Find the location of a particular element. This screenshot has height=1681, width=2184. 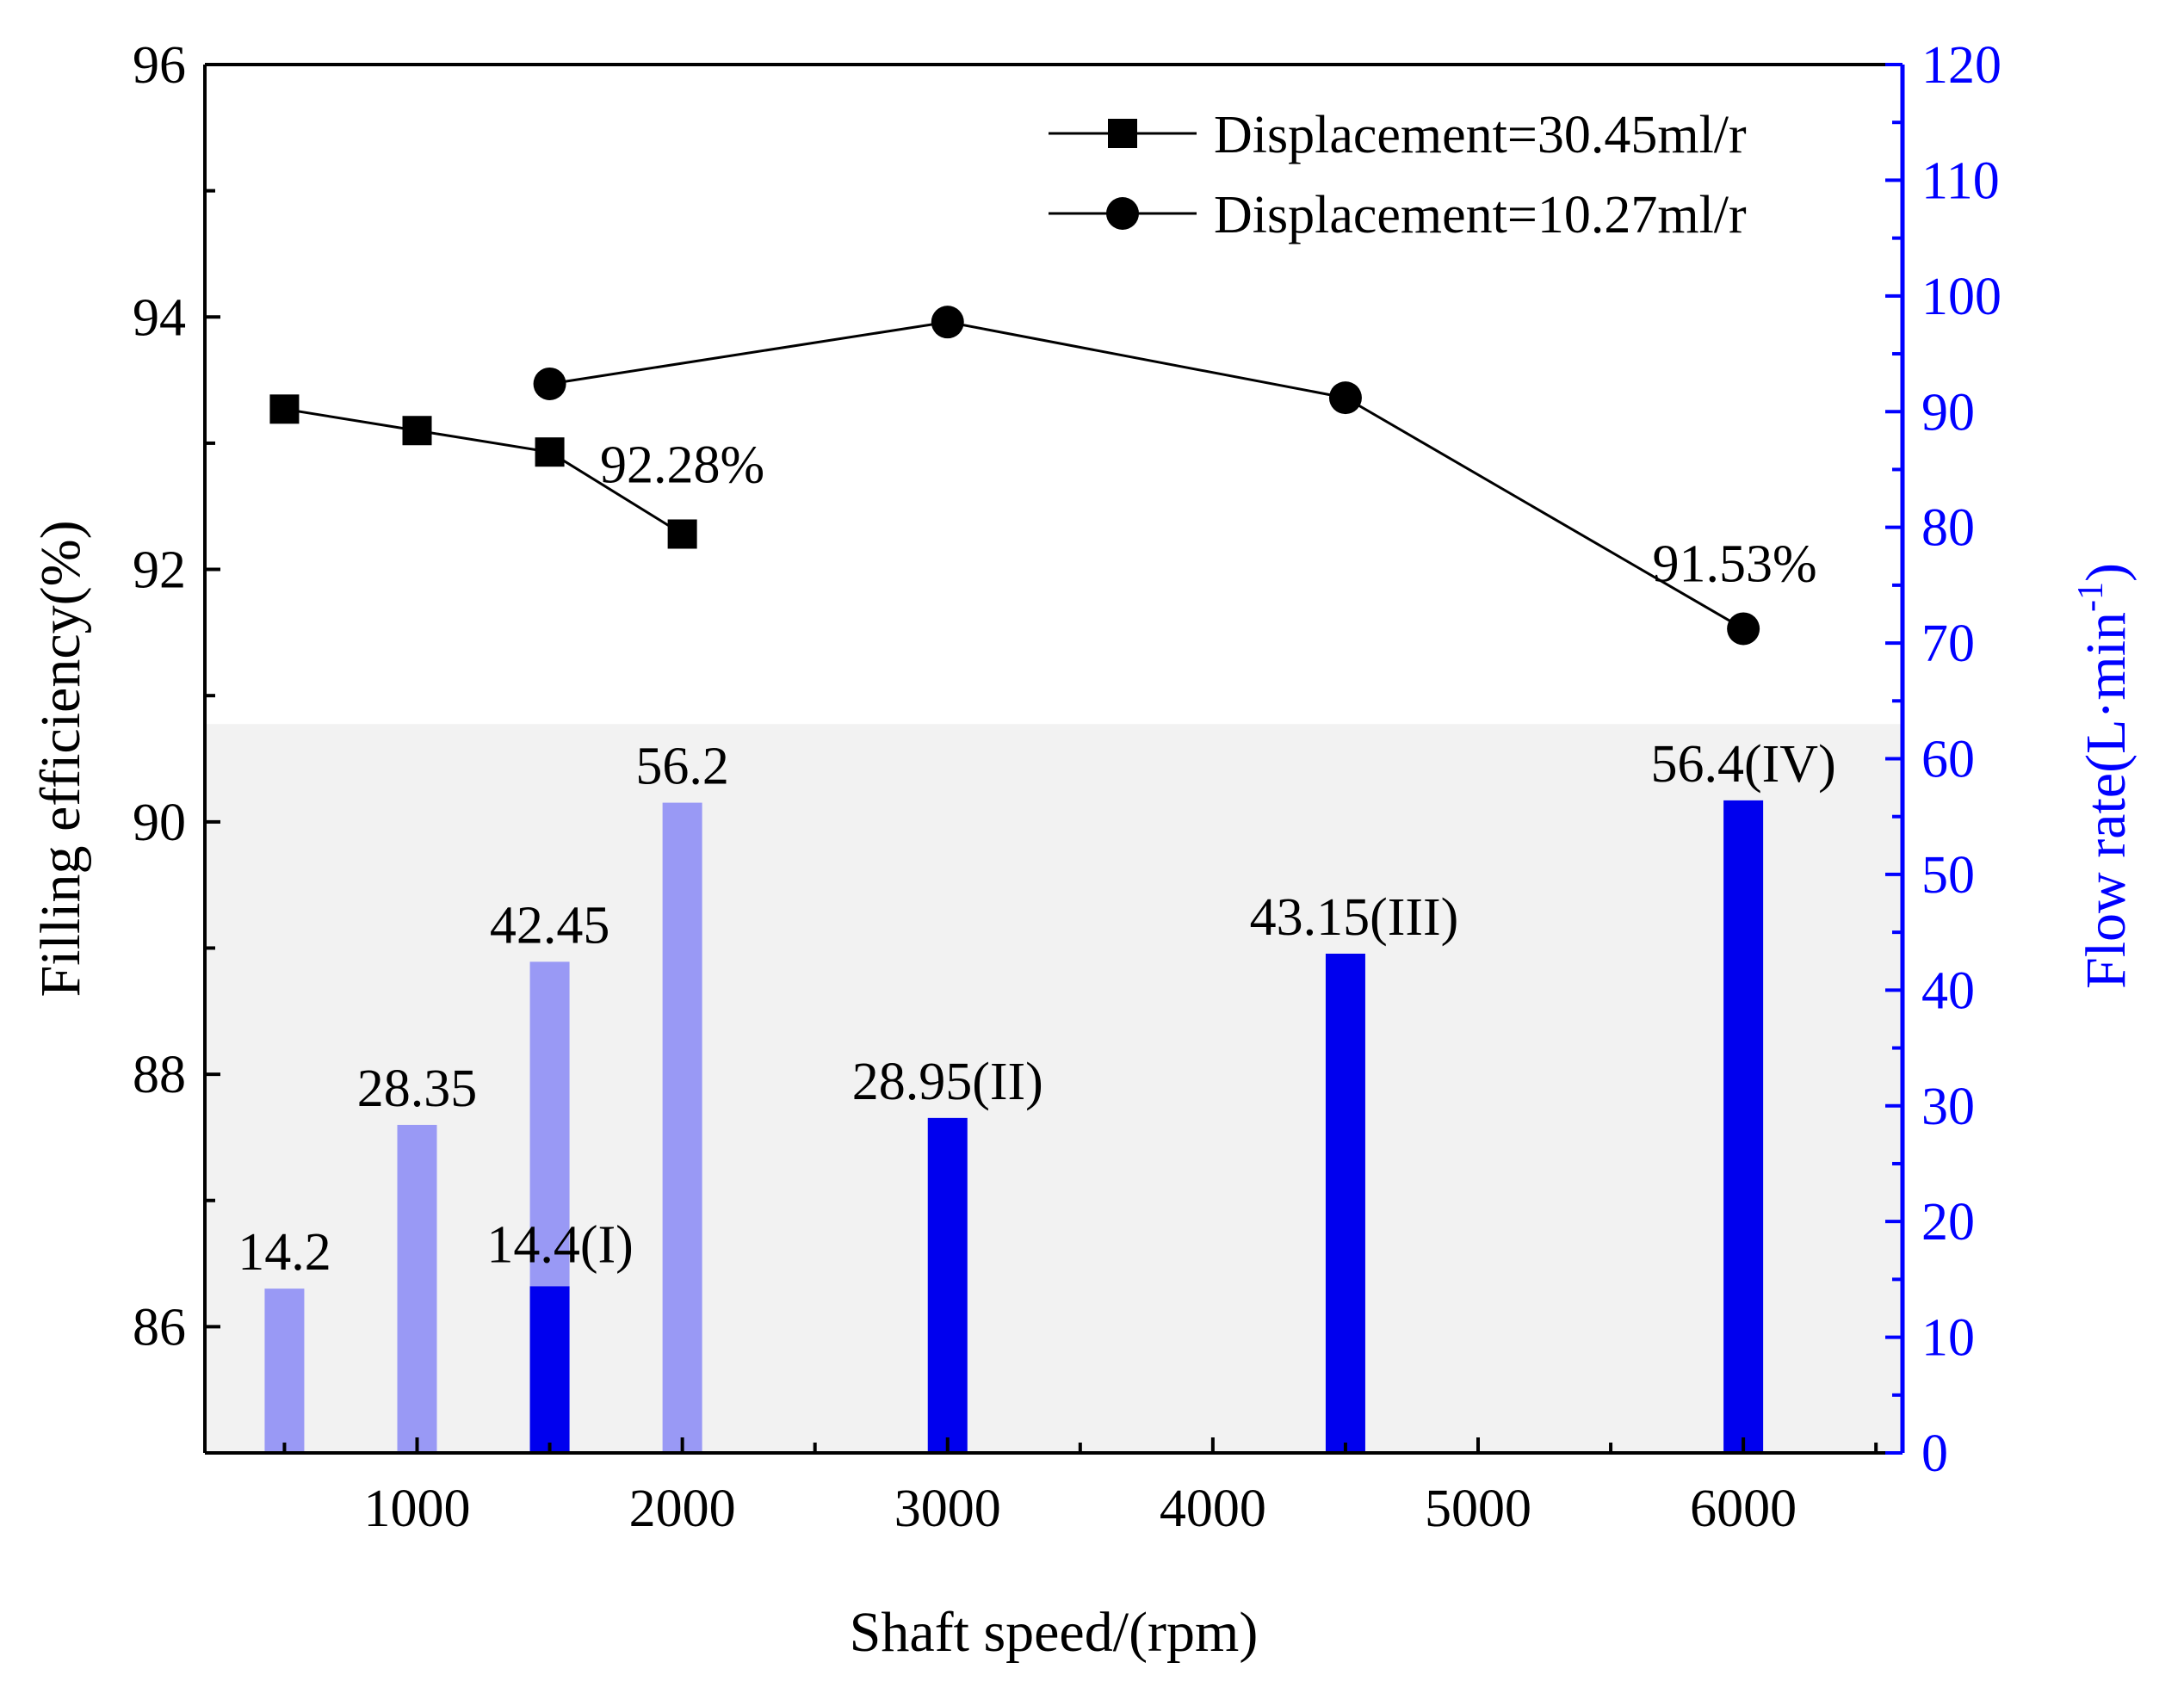

y-right-tick-label: 120 is located at coordinates (1961, 65).